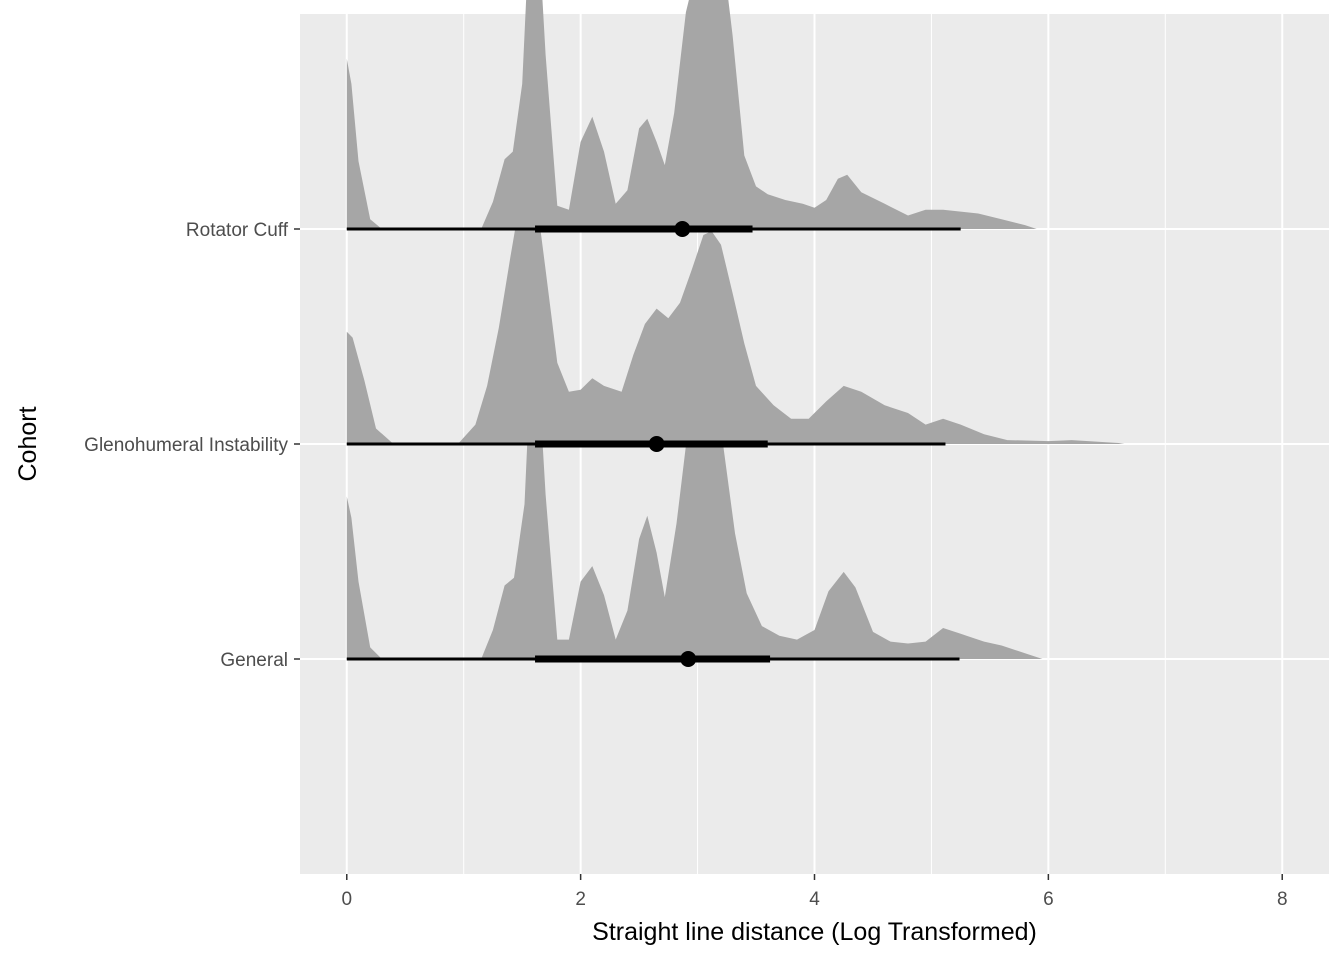 Image resolution: width=1344 pixels, height=960 pixels. I want to click on x-tick-label: 2, so click(580, 899).